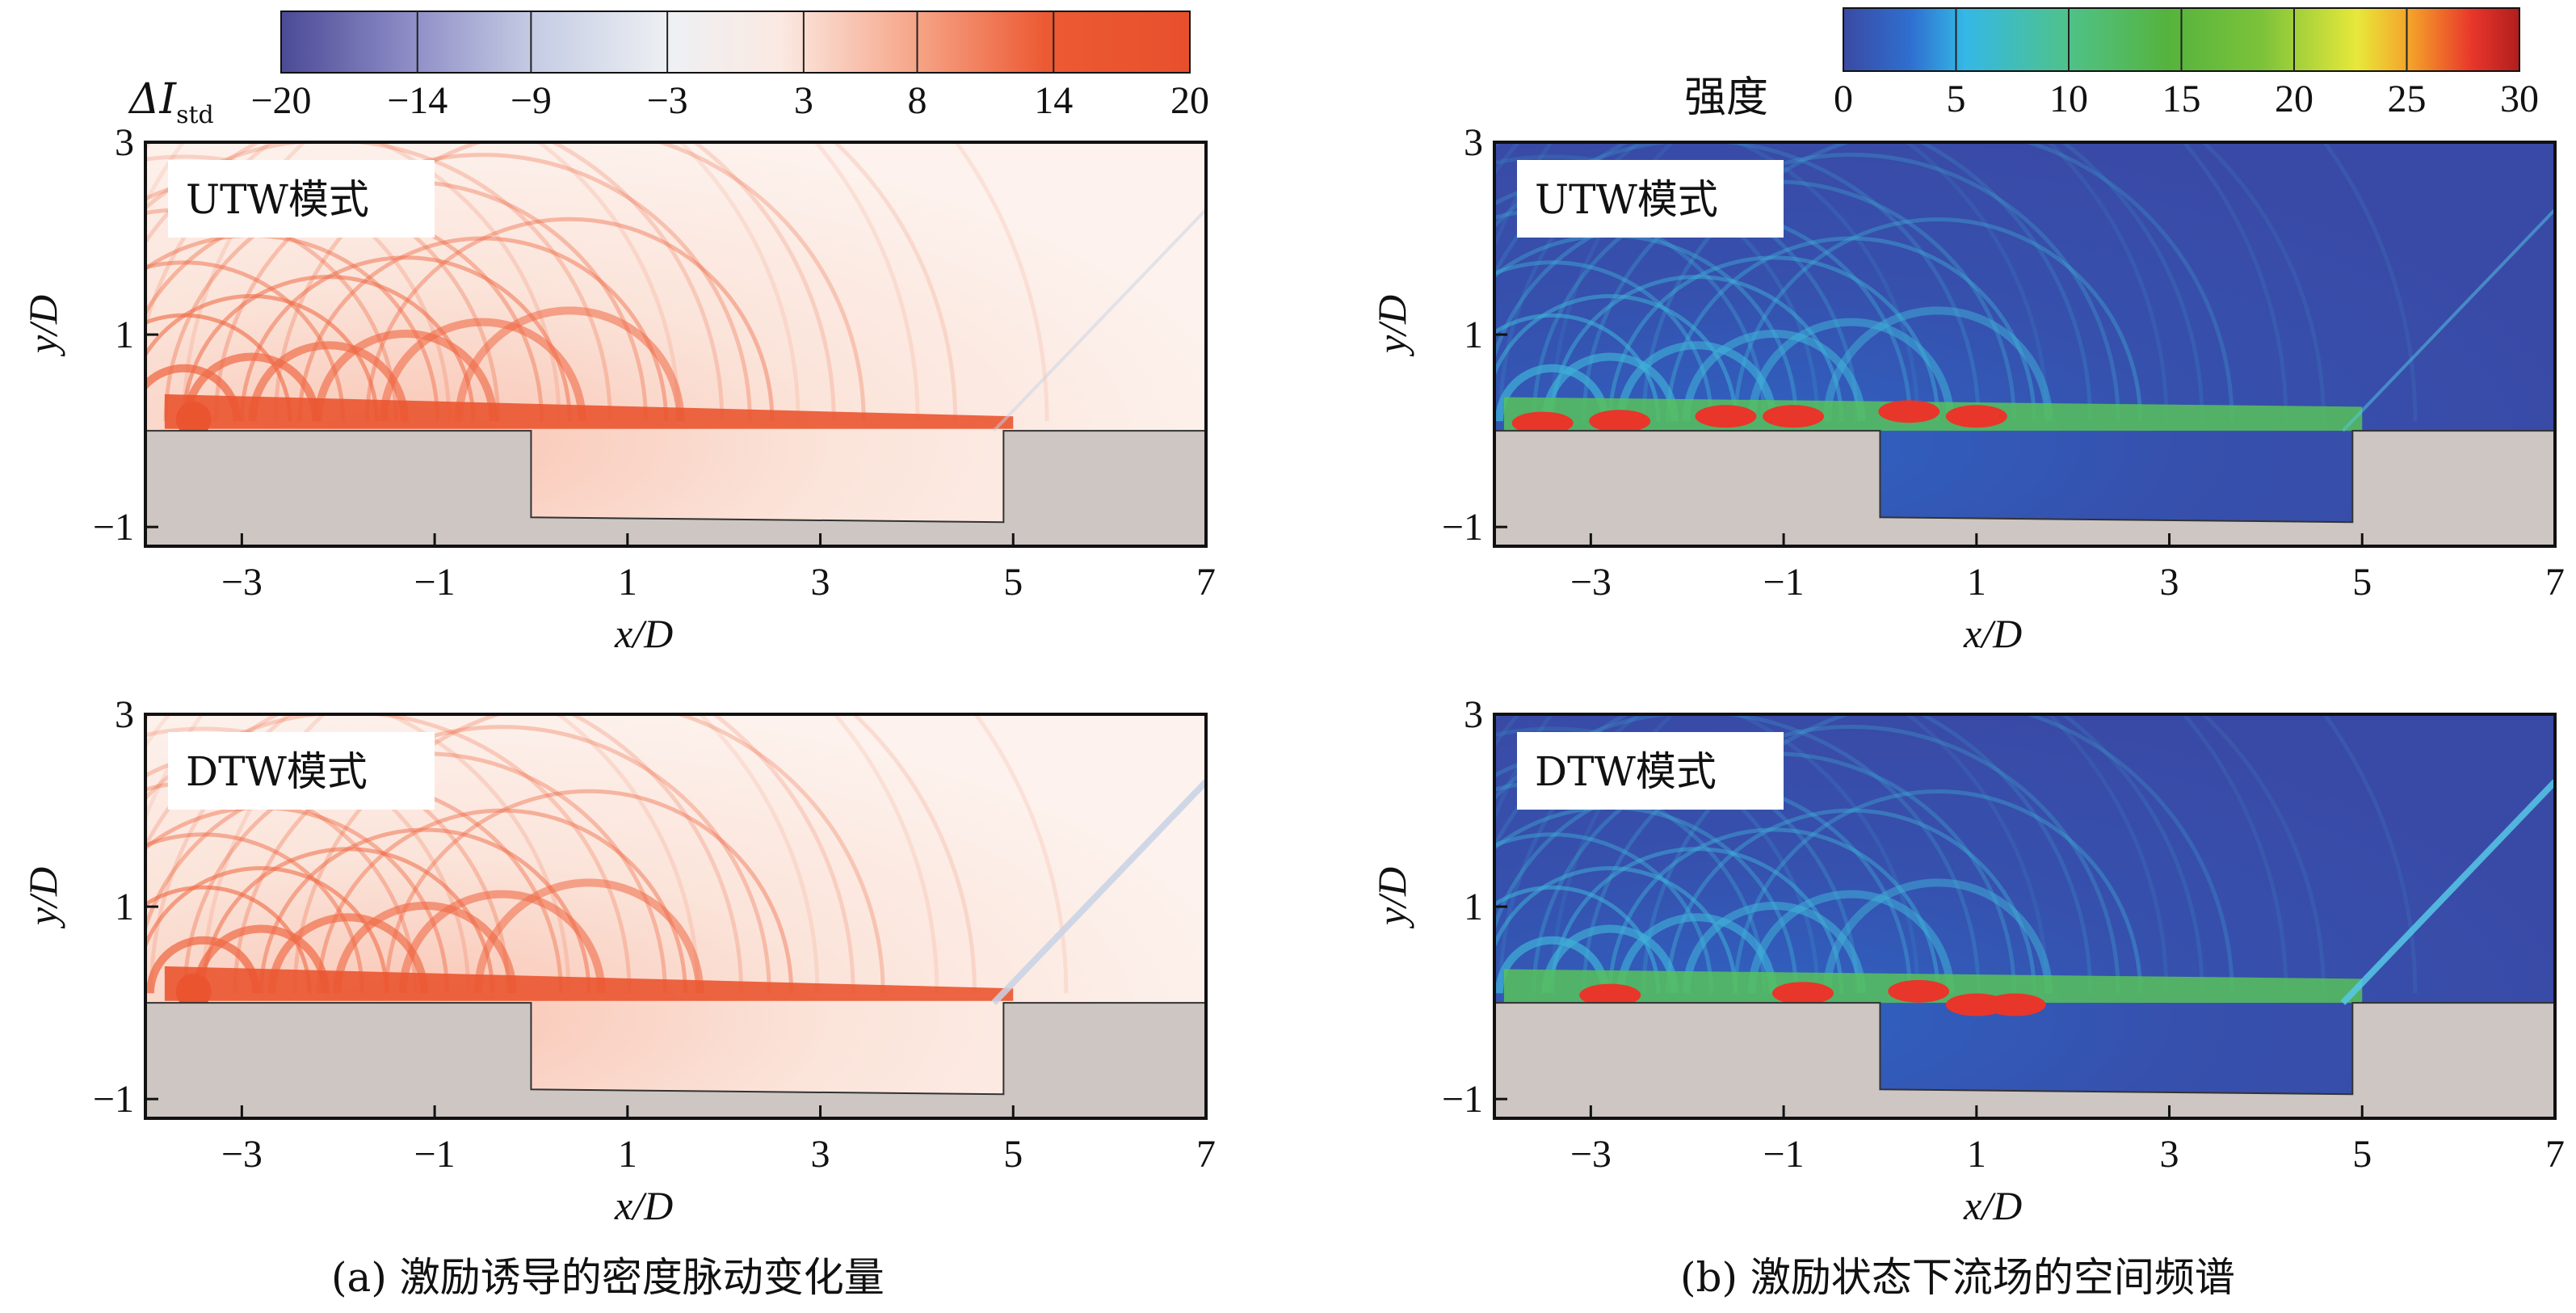 The width and height of the screenshot is (2576, 1313). What do you see at coordinates (1626, 771) in the screenshot?
I see `mode-label: DTW模式` at bounding box center [1626, 771].